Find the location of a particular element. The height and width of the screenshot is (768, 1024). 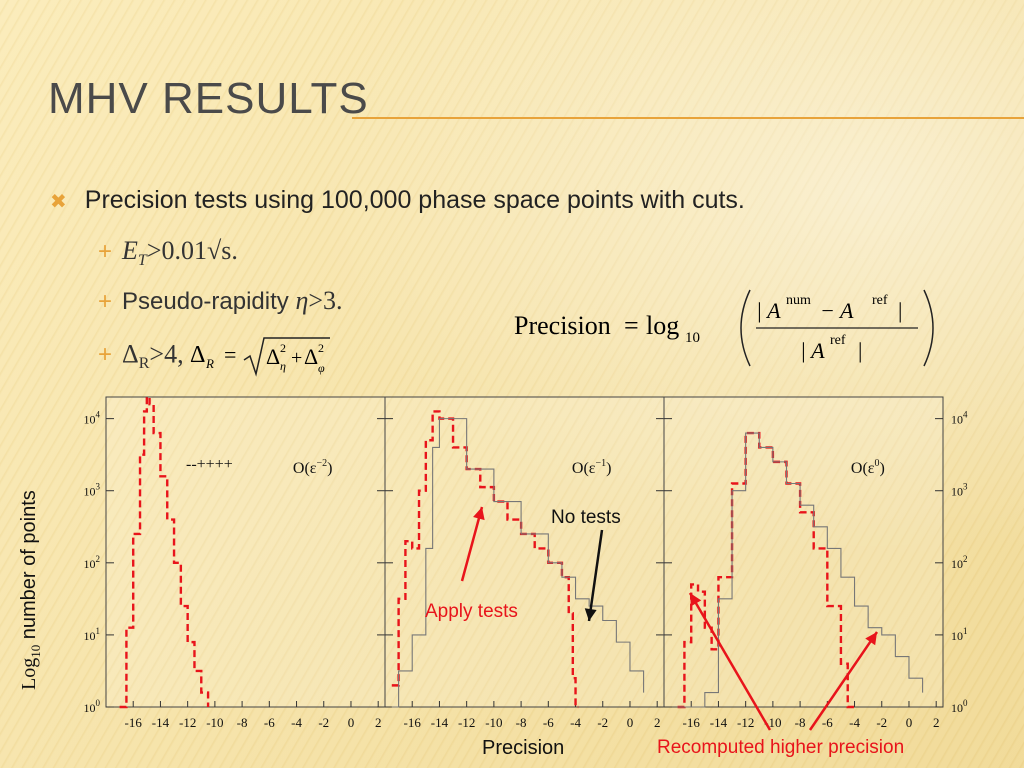

sub-bullet-eta: + Pseudo-rapidity η>3. is located at coordinates (220, 300).